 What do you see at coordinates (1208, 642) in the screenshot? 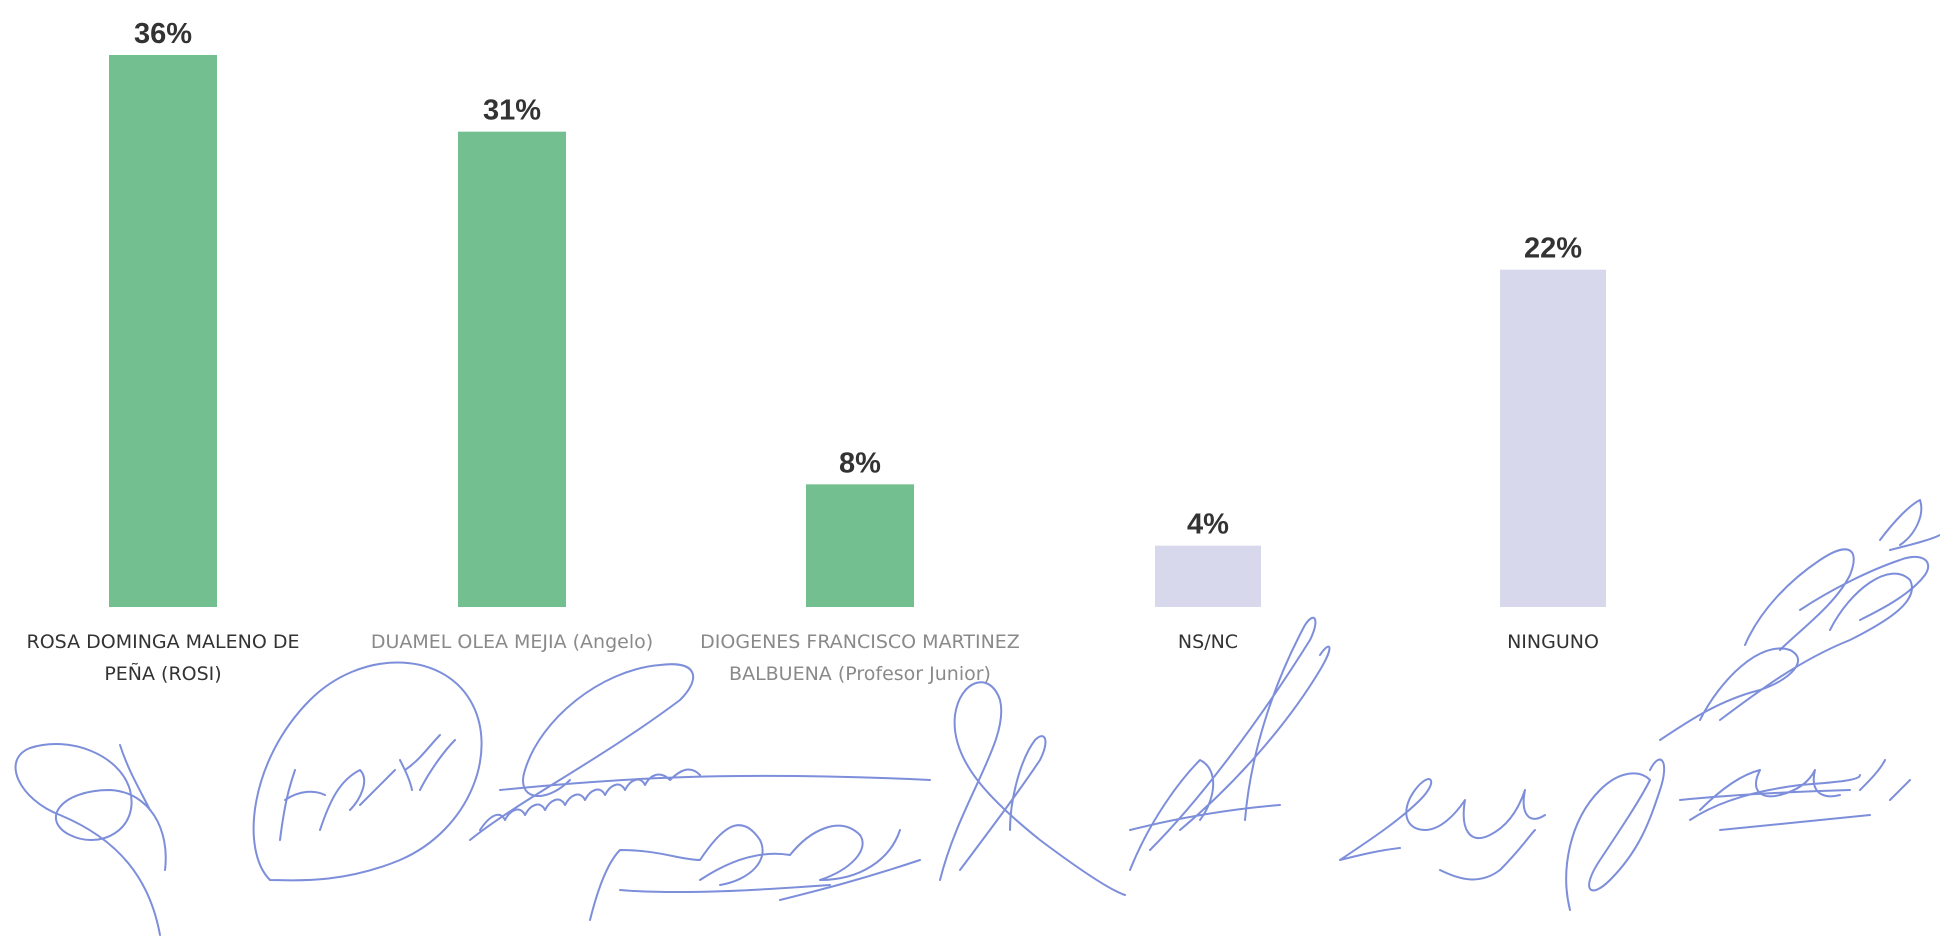
I see `category-label-4-line-1: NS/NC` at bounding box center [1208, 642].